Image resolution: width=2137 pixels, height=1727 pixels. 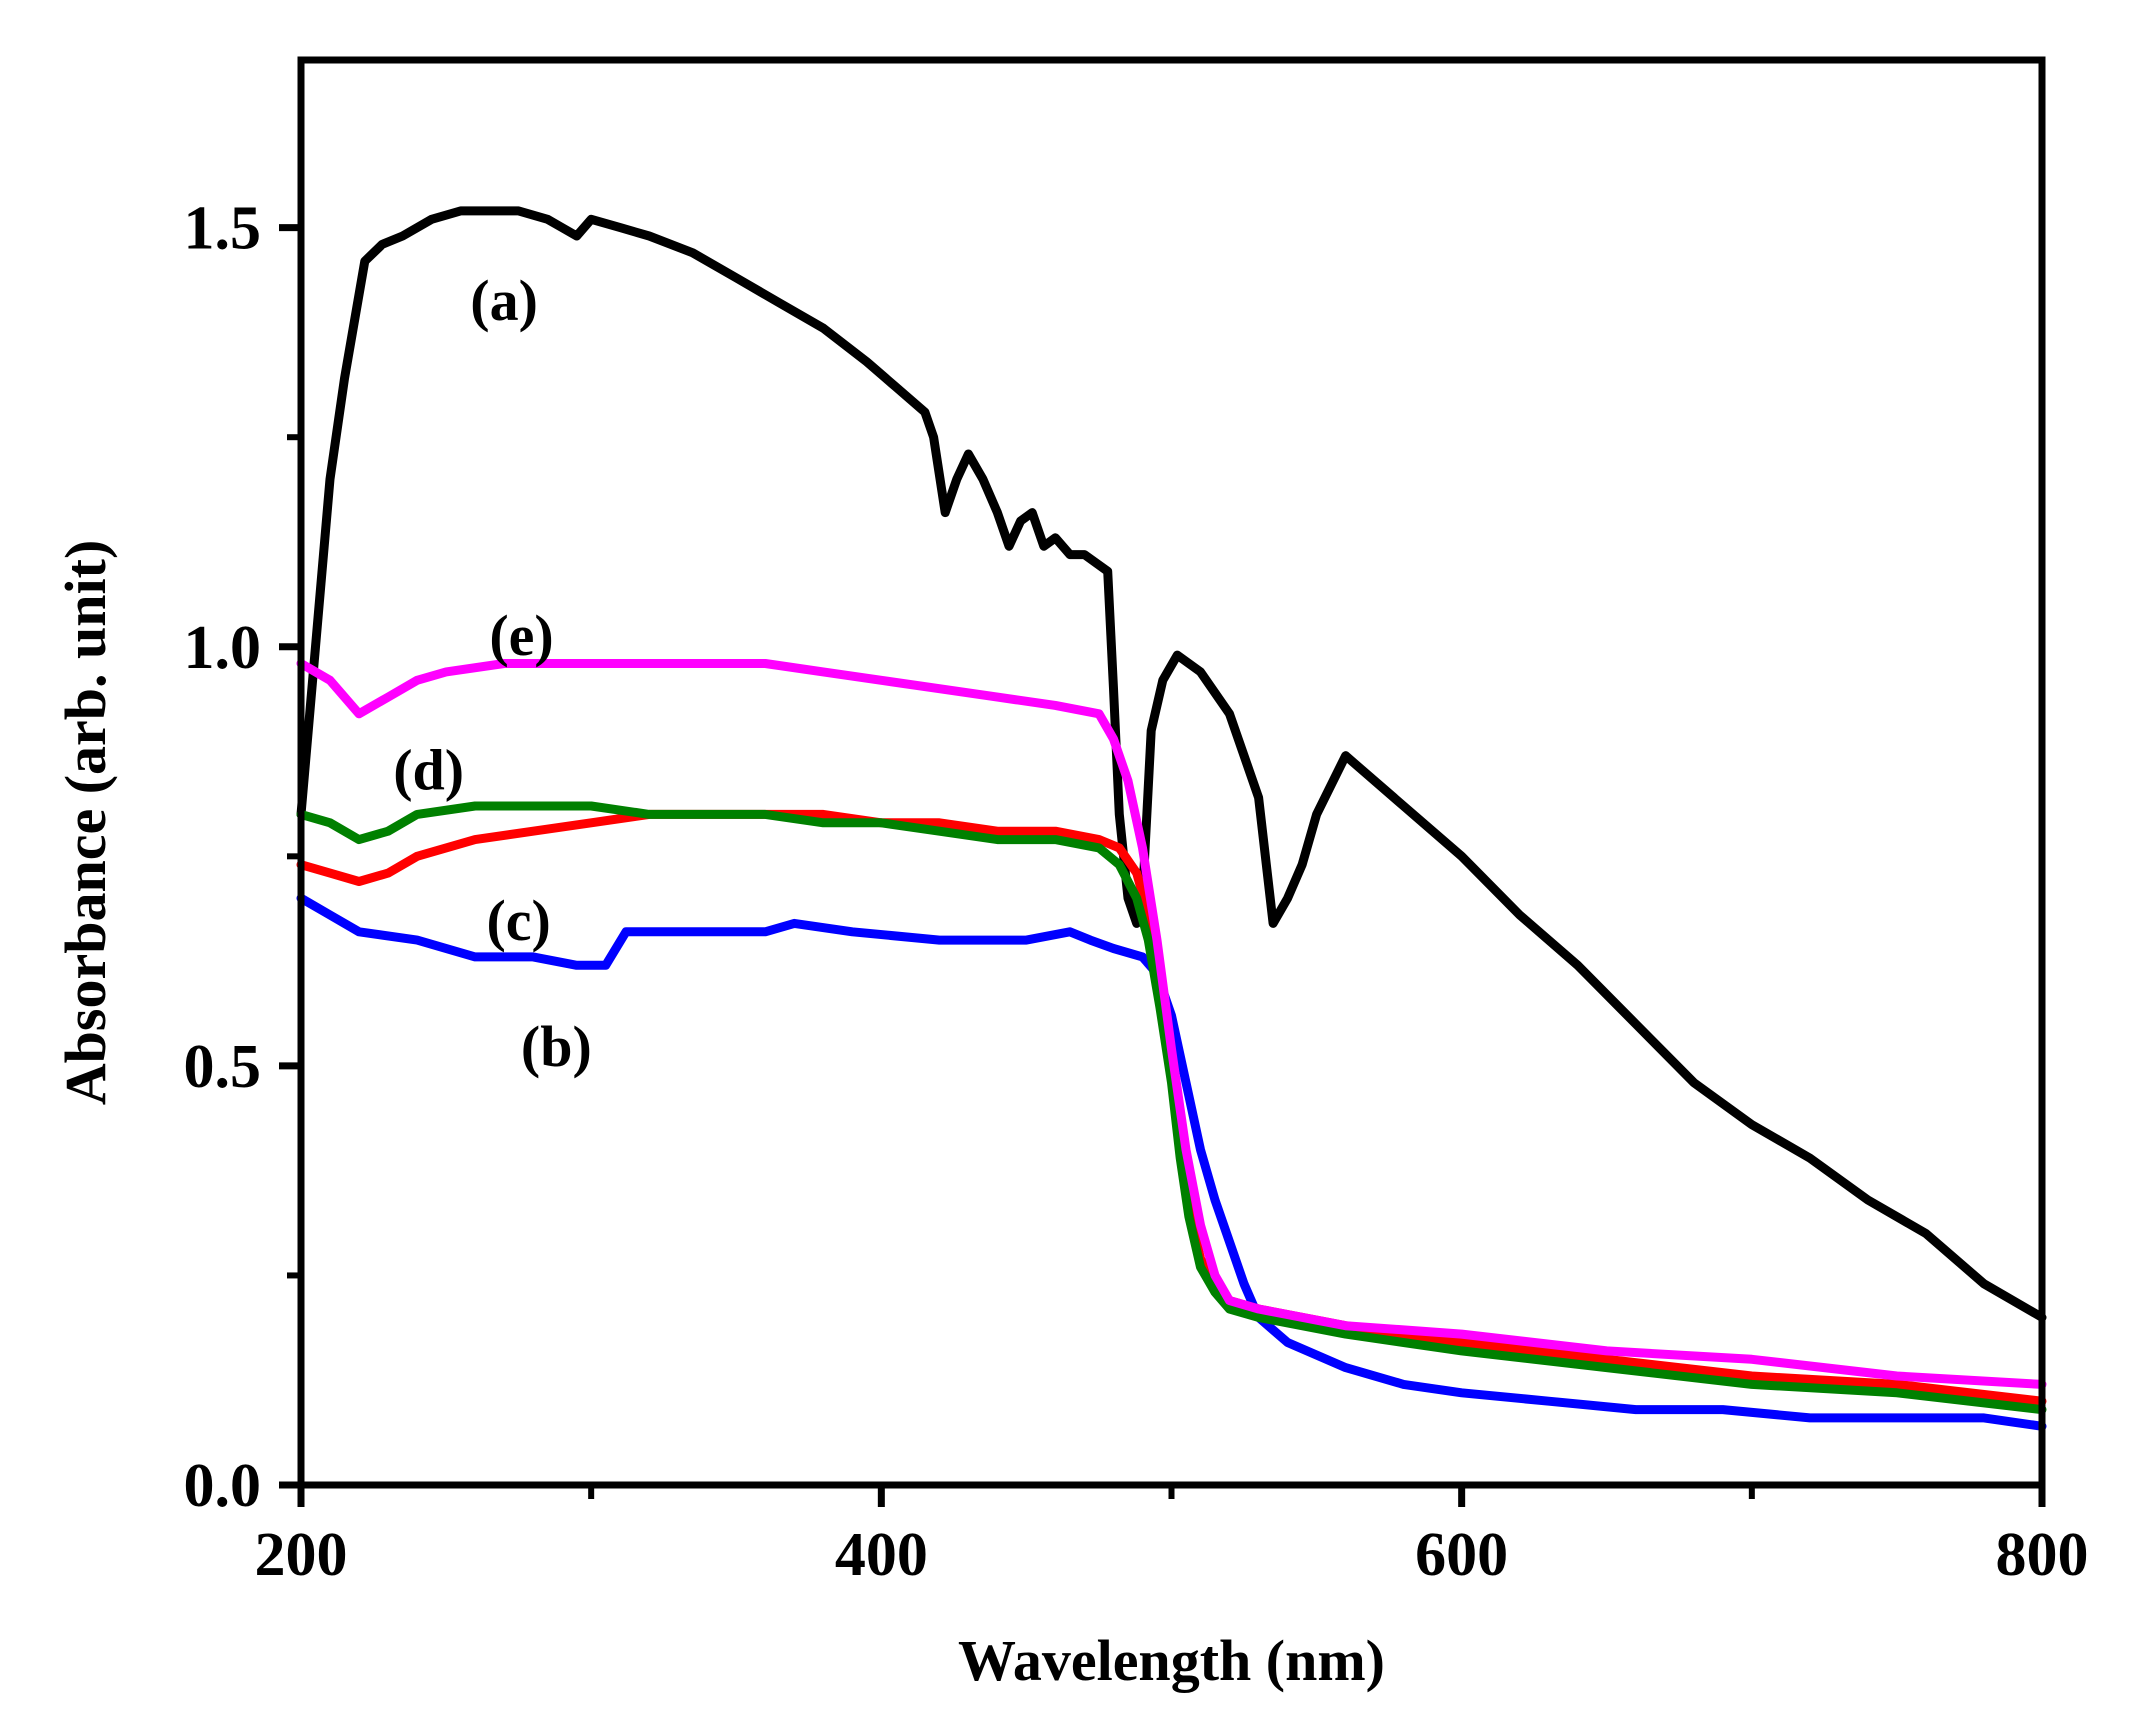 What do you see at coordinates (556, 1046) in the screenshot?
I see `series-label-b: (b)` at bounding box center [556, 1046].